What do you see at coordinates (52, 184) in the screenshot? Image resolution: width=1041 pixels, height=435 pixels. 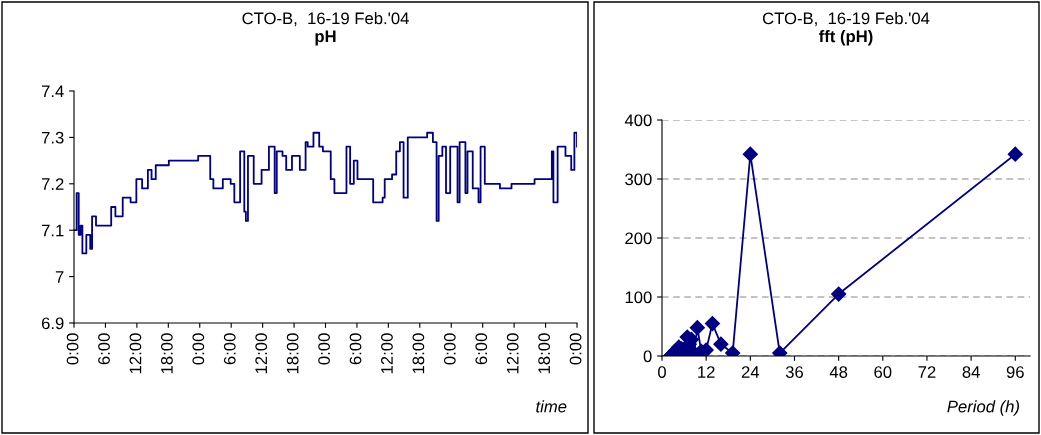 I see `y-tick-label: 7.2` at bounding box center [52, 184].